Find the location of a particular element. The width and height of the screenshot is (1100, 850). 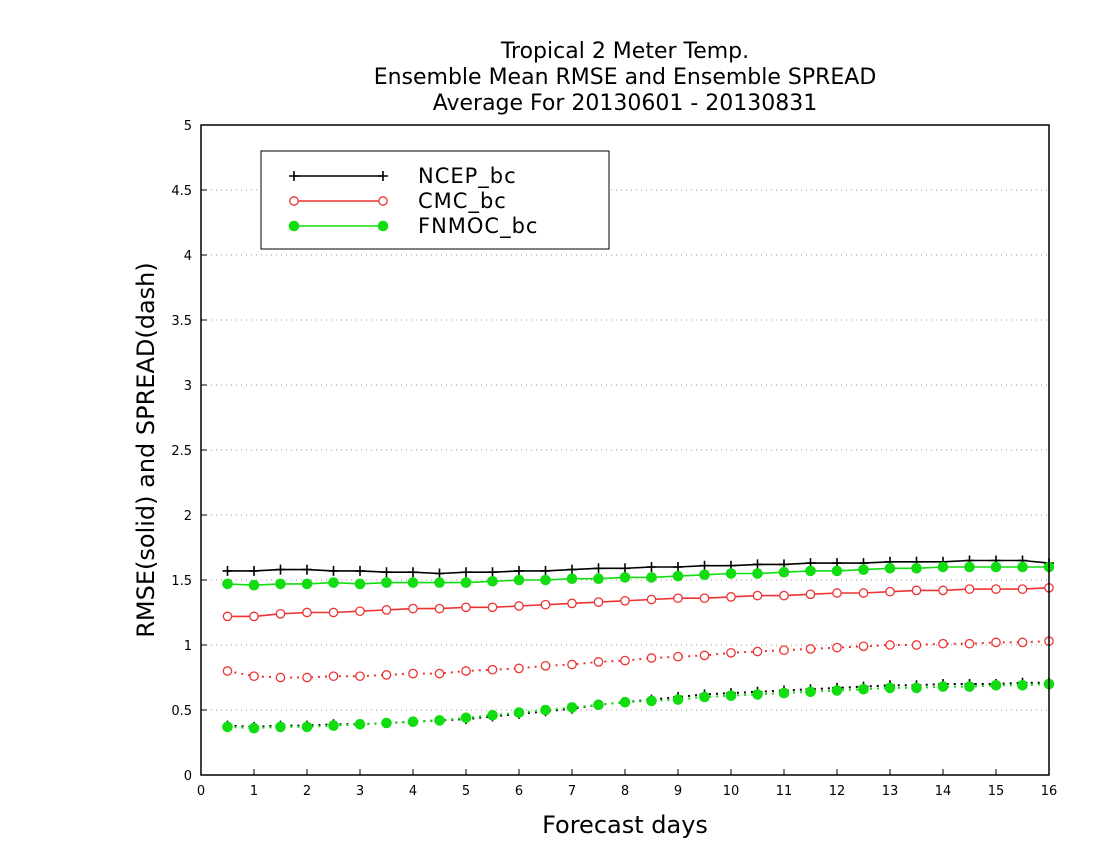

y-tick-label: 4 is located at coordinates (188, 256).